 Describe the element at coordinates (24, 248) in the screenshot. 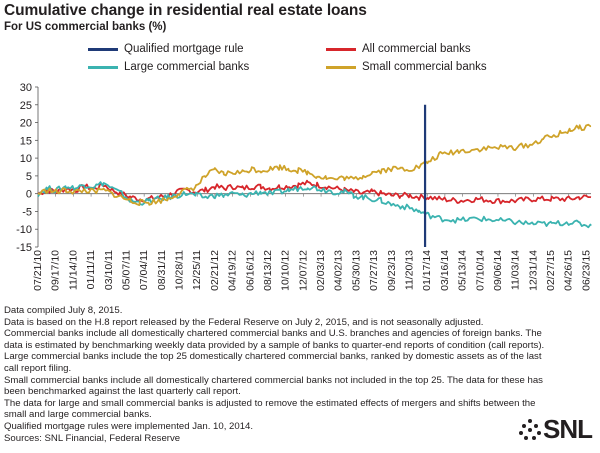

I see `y-tick-label: -15` at that location.